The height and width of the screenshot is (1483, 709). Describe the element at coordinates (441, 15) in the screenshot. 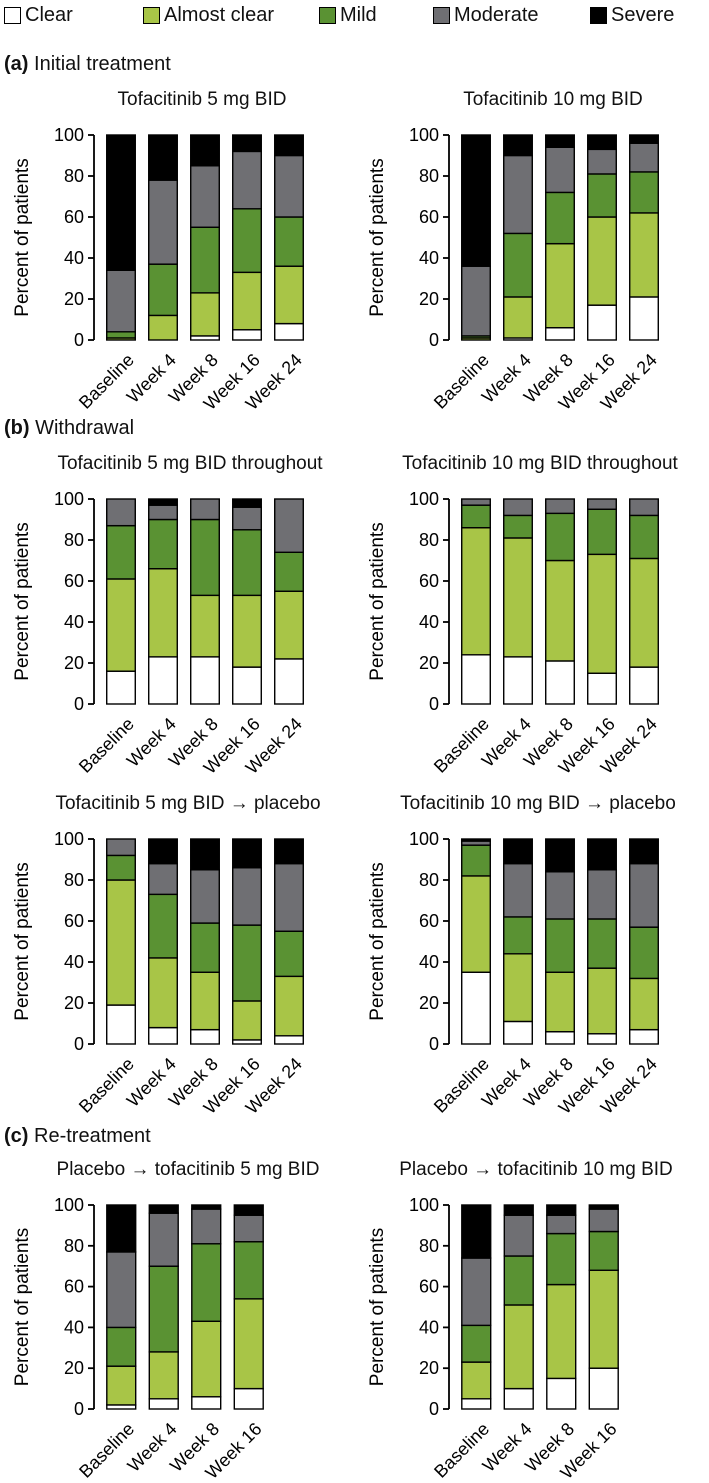

I see `legend-swatch-moderate` at that location.